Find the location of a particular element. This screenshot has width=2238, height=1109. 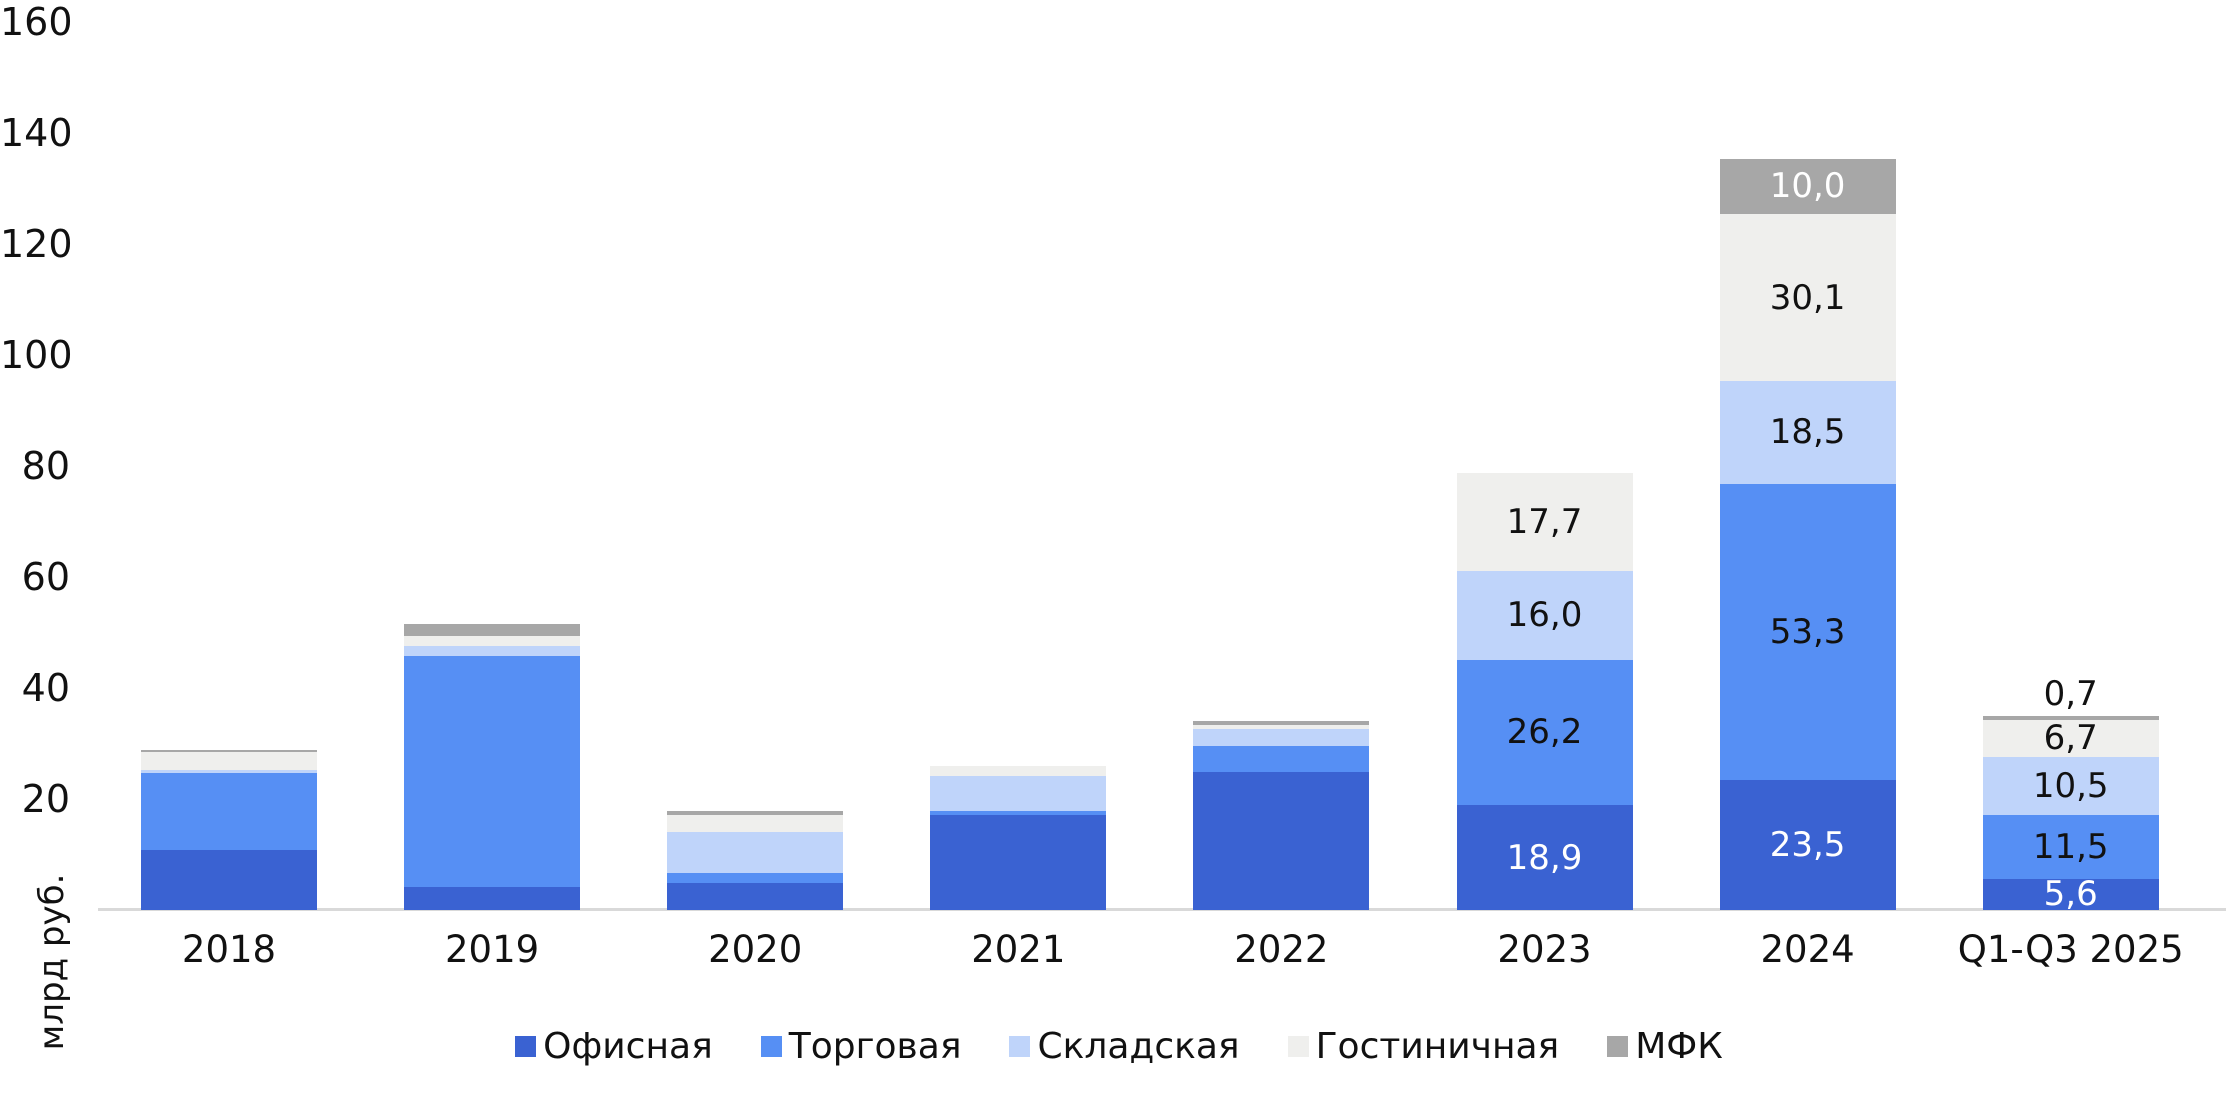

y-tick-label: 80 is located at coordinates (45, 466).